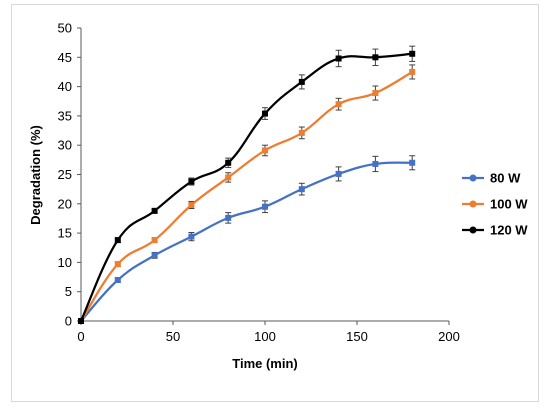 The height and width of the screenshot is (413, 550). What do you see at coordinates (65, 86) in the screenshot?
I see `y-tick-label: 40` at bounding box center [65, 86].